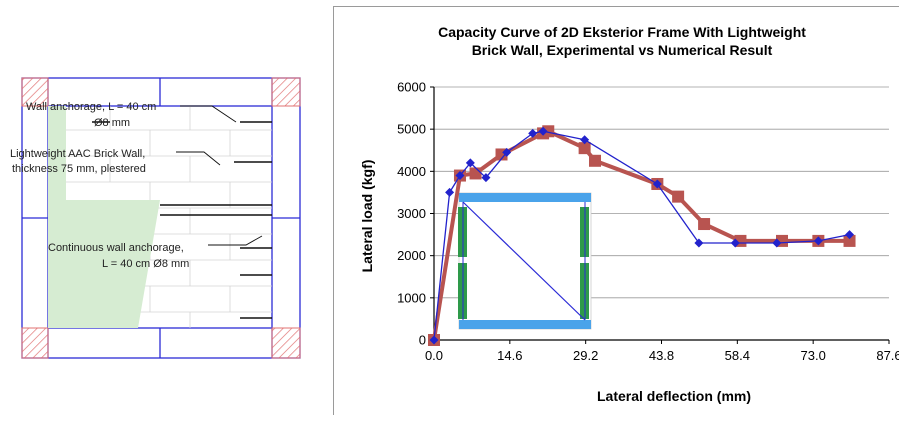 The image size is (899, 421). Describe the element at coordinates (411, 129) in the screenshot. I see `y-tick-label: 5000` at that location.